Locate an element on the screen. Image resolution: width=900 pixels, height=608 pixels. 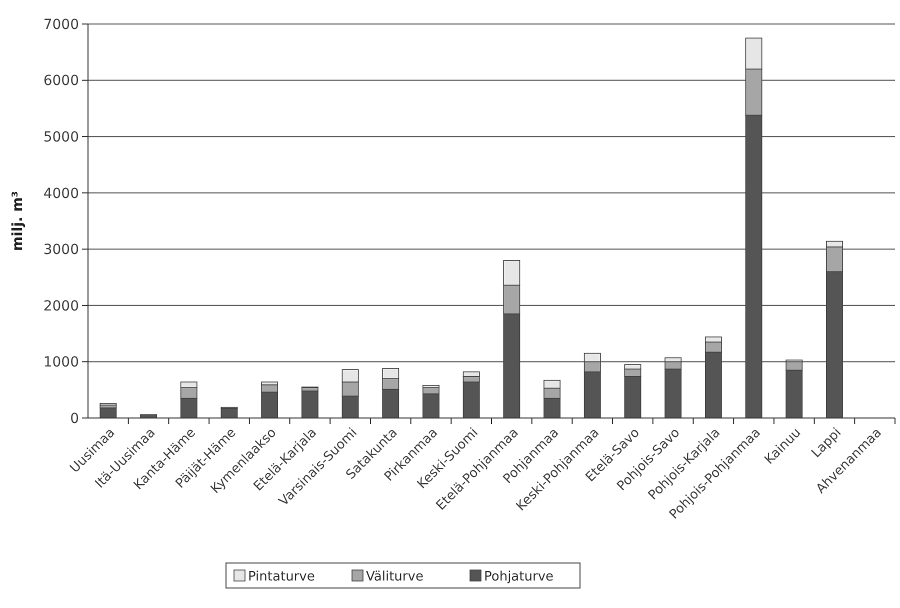
y-tick-label: 0 is located at coordinates (74, 418).